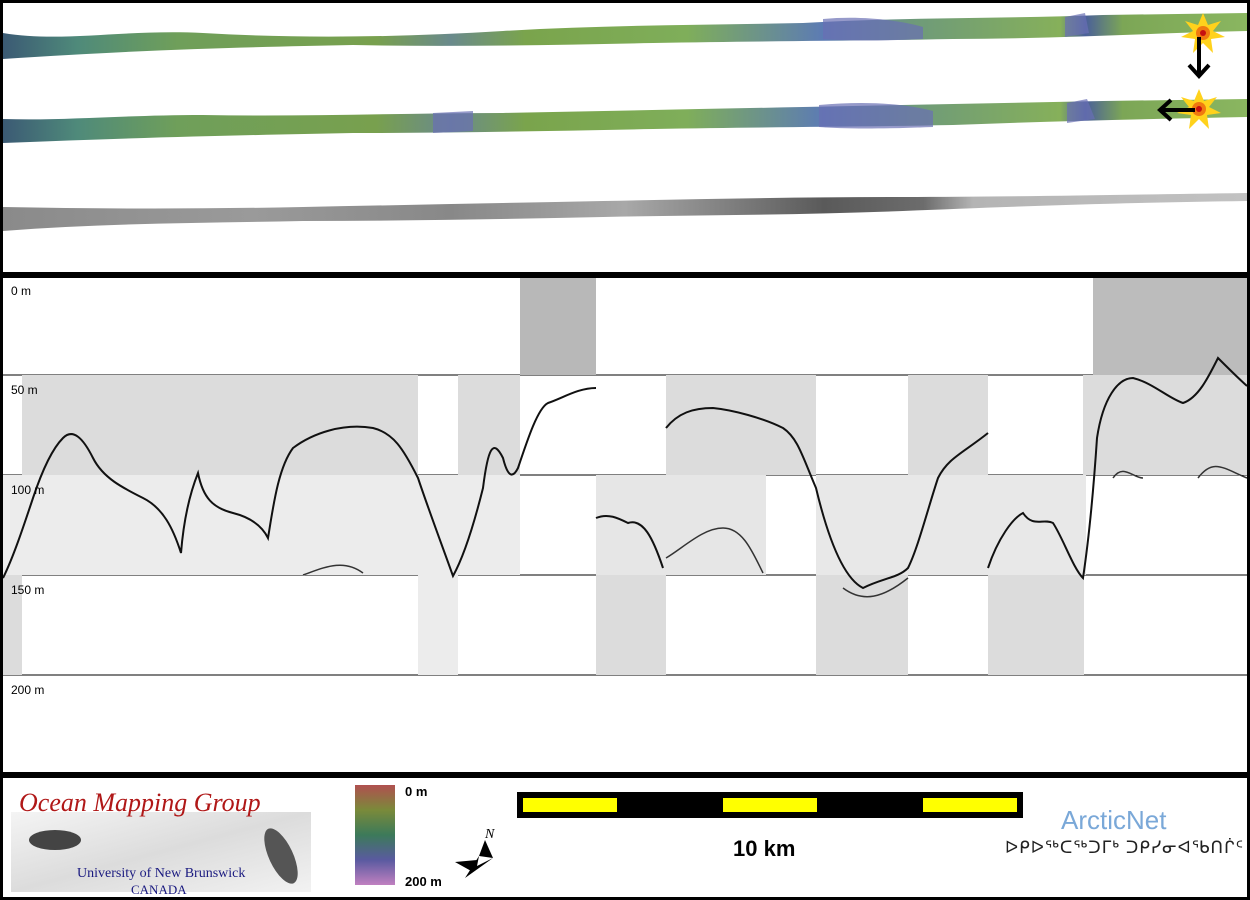  What do you see at coordinates (24, 390) in the screenshot?
I see `depth-label-50: 50 m` at bounding box center [24, 390].